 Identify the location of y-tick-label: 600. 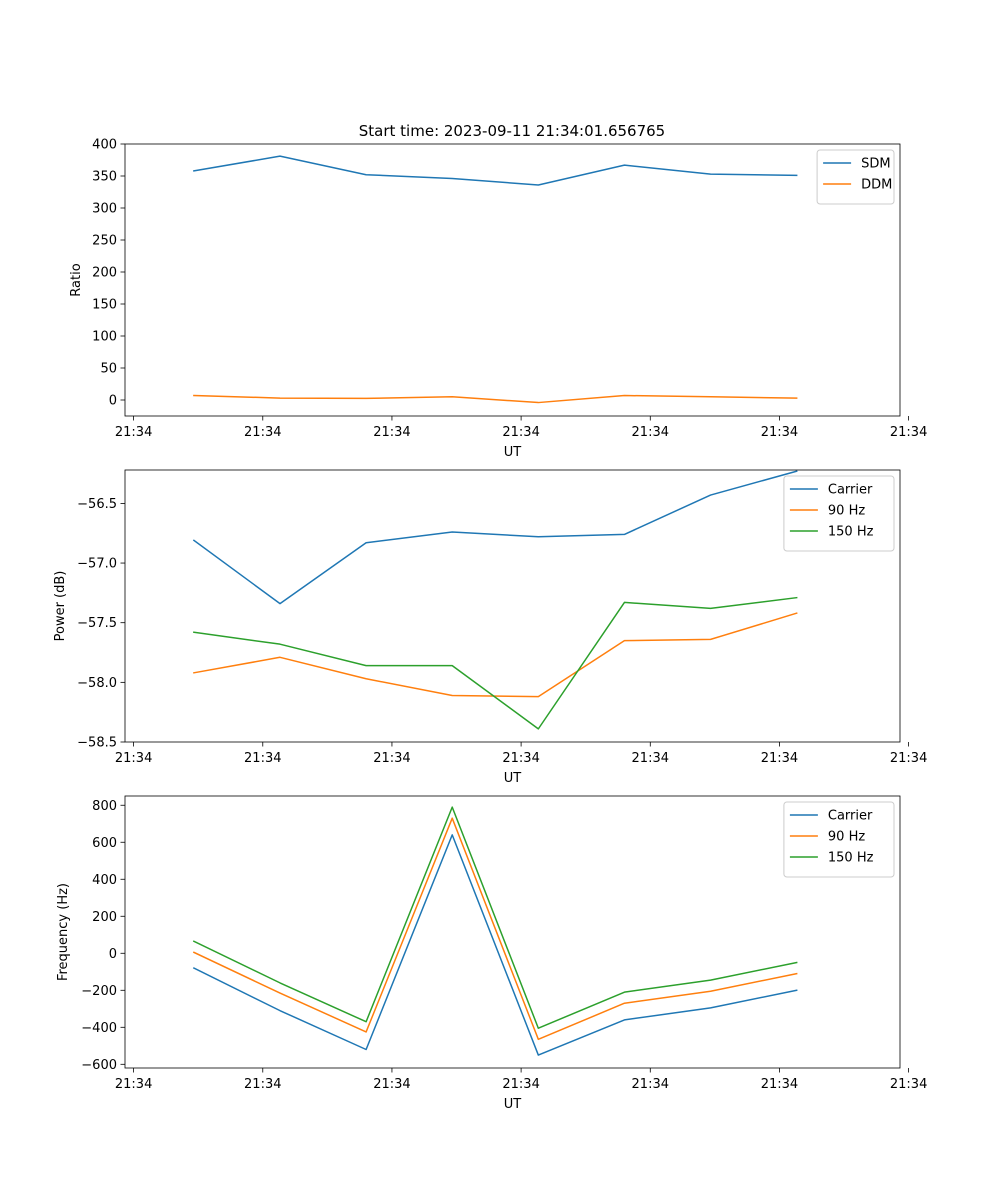
(104, 843).